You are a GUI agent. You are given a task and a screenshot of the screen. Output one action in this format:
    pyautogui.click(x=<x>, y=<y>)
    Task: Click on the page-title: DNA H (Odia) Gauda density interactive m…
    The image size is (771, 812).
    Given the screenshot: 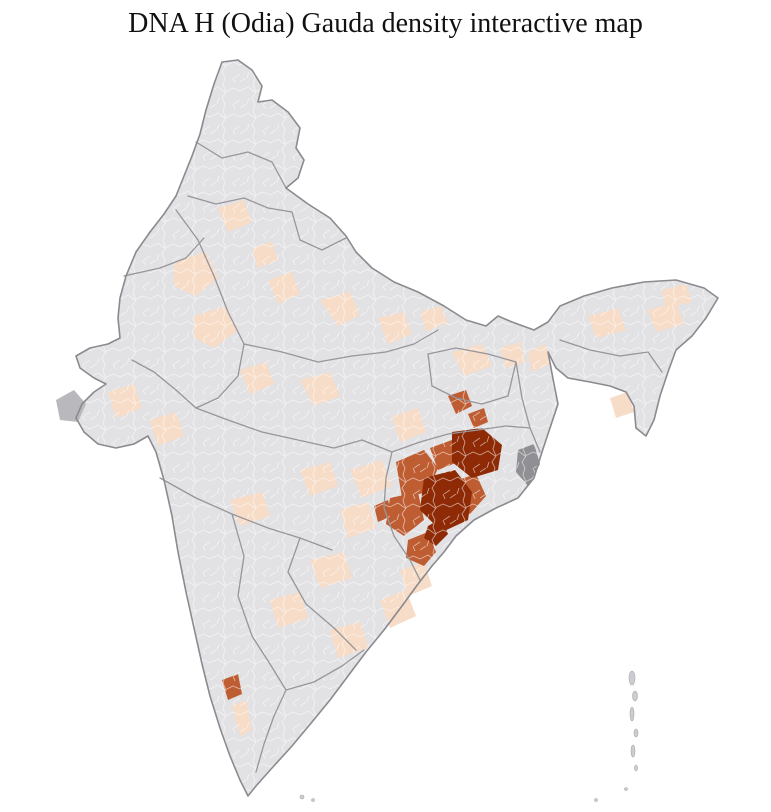 What is the action you would take?
    pyautogui.click(x=385, y=23)
    